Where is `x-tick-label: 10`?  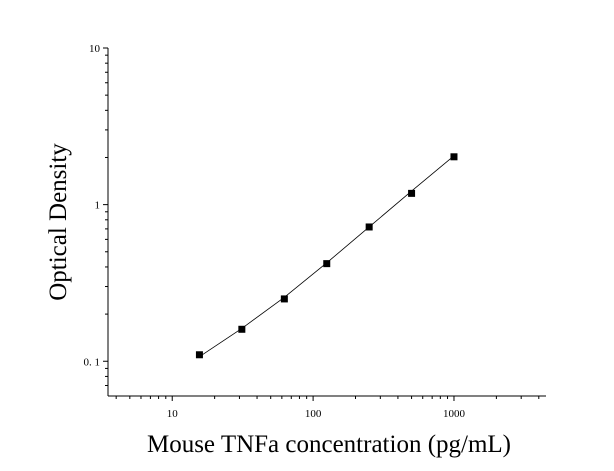
x-tick-label: 10 is located at coordinates (173, 414).